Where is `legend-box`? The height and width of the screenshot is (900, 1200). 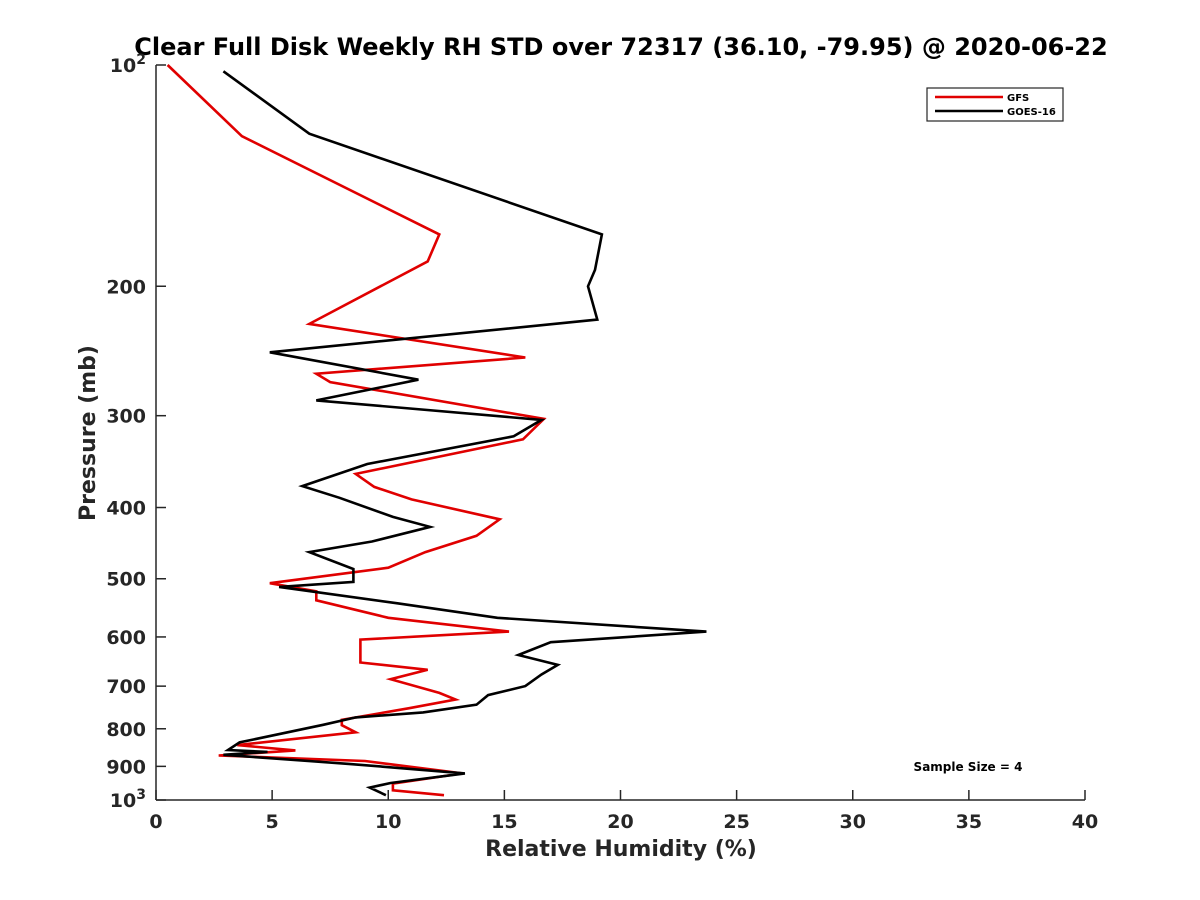 legend-box is located at coordinates (995, 104).